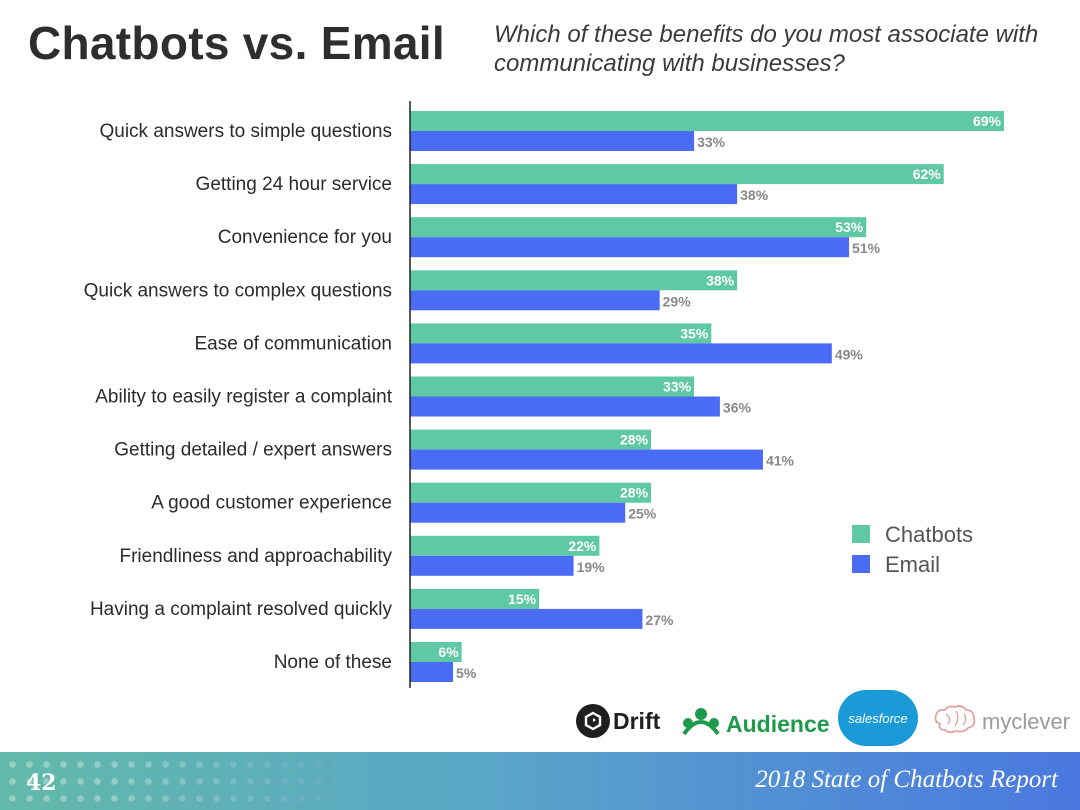 This screenshot has width=1080, height=810. I want to click on salesforce-logo: salesforce, so click(878, 718).